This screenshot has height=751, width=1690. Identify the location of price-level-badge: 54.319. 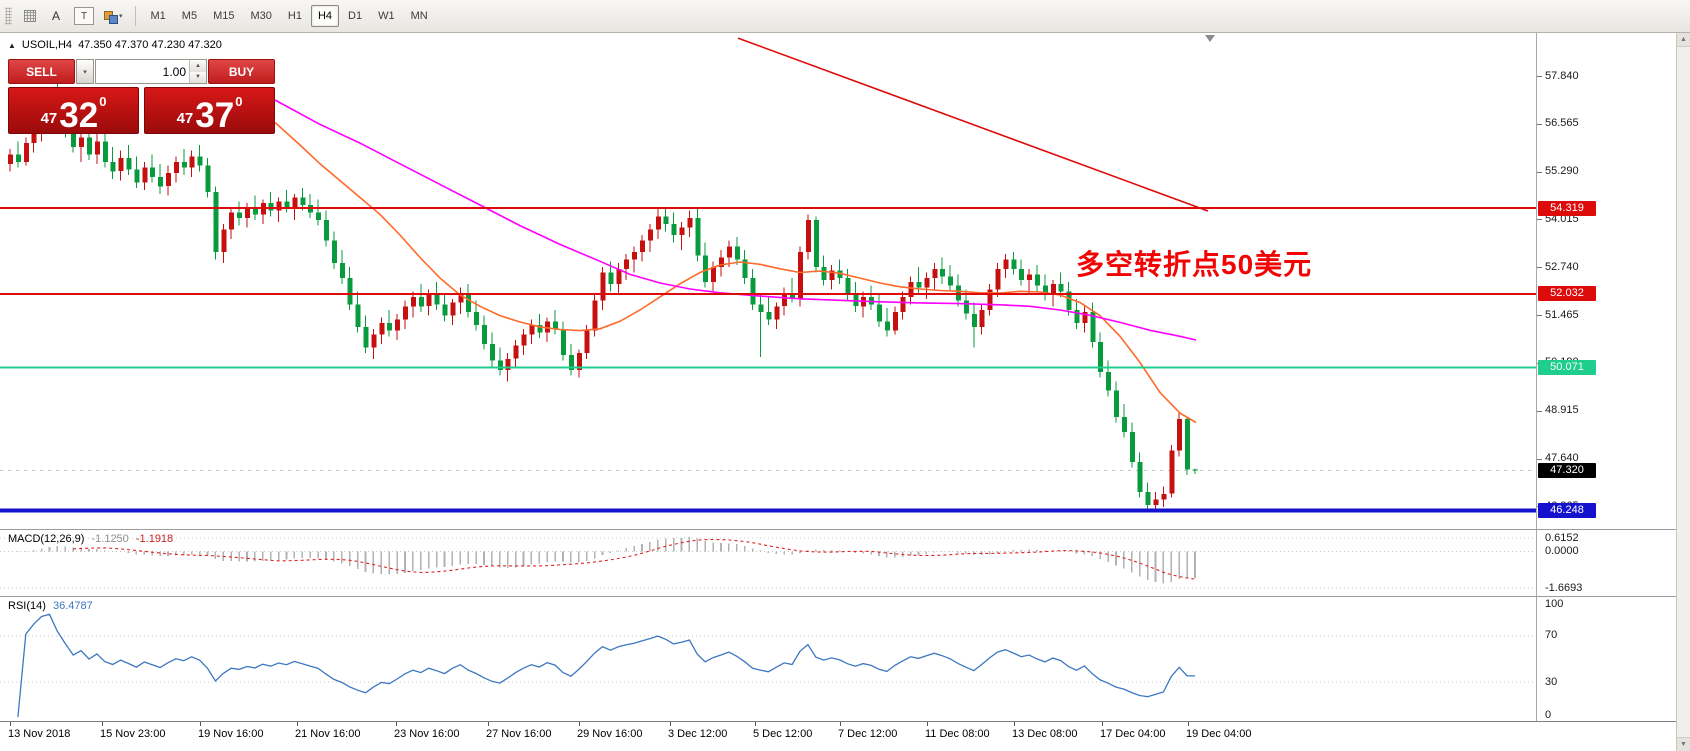
(1567, 208).